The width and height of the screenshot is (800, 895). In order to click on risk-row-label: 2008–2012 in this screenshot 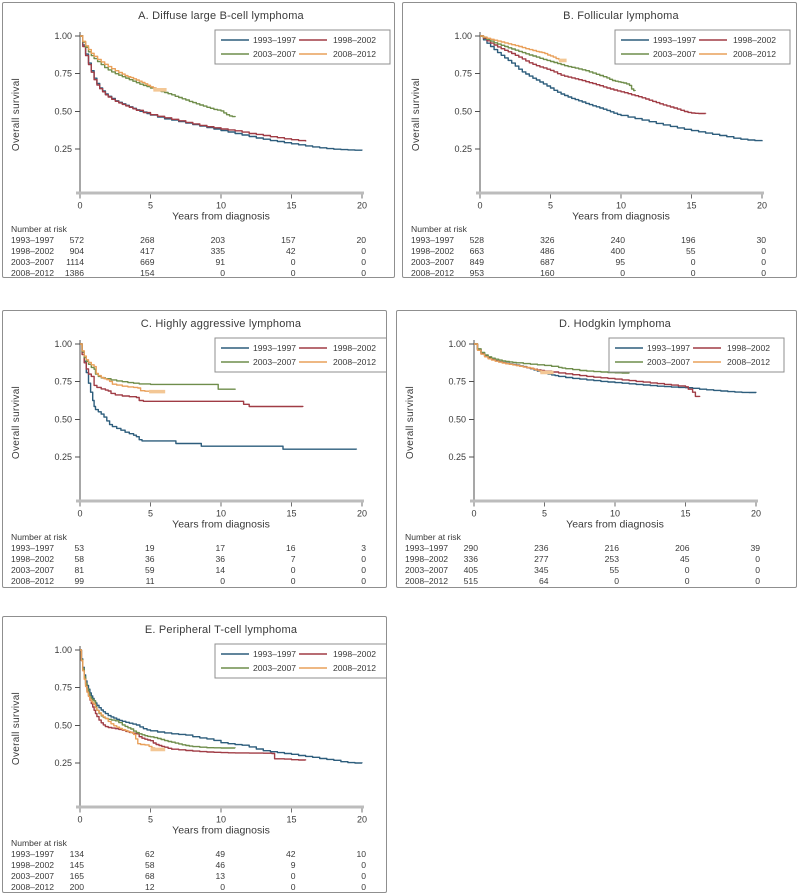, I will do `click(32, 272)`.